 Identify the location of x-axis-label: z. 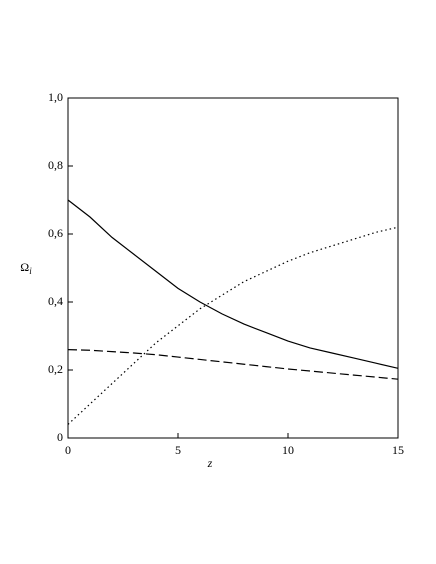
(210, 463).